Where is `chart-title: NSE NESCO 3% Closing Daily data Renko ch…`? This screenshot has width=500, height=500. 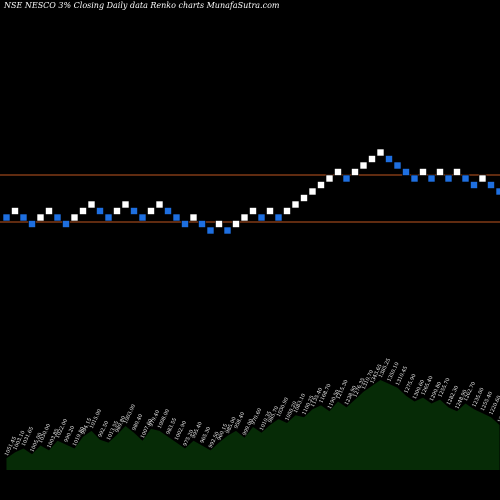 chart-title: NSE NESCO 3% Closing Daily data Renko ch… is located at coordinates (141, 5).